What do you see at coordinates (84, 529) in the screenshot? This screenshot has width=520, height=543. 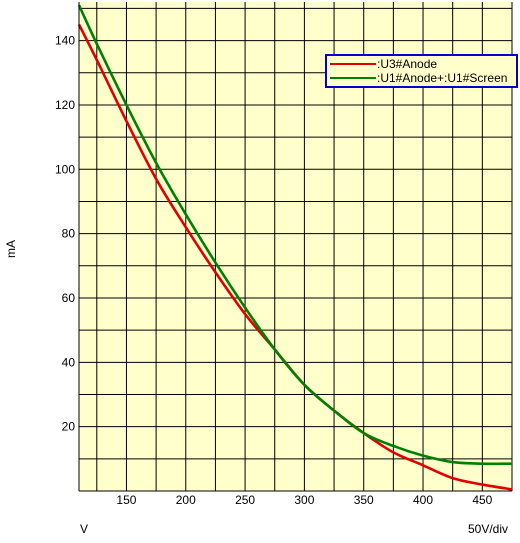 I see `x-axis-unit-label: V` at bounding box center [84, 529].